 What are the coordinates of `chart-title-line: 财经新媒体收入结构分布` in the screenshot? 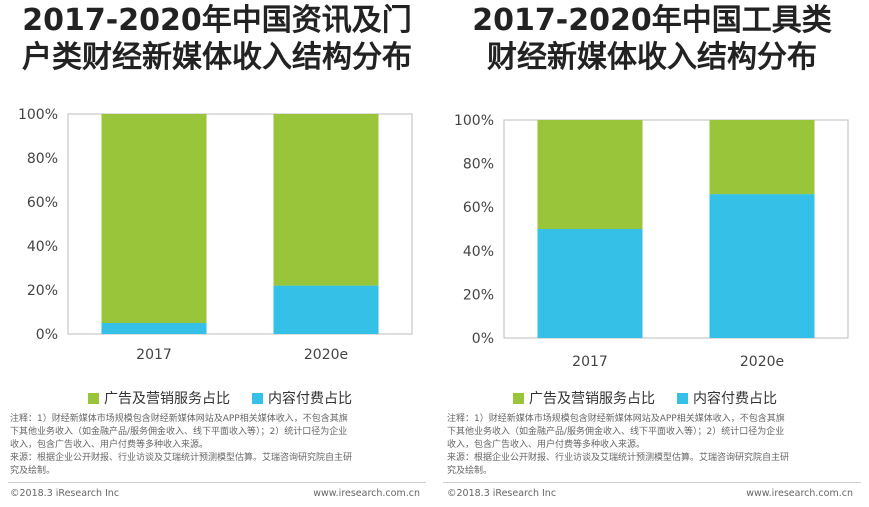 It's located at (652, 57).